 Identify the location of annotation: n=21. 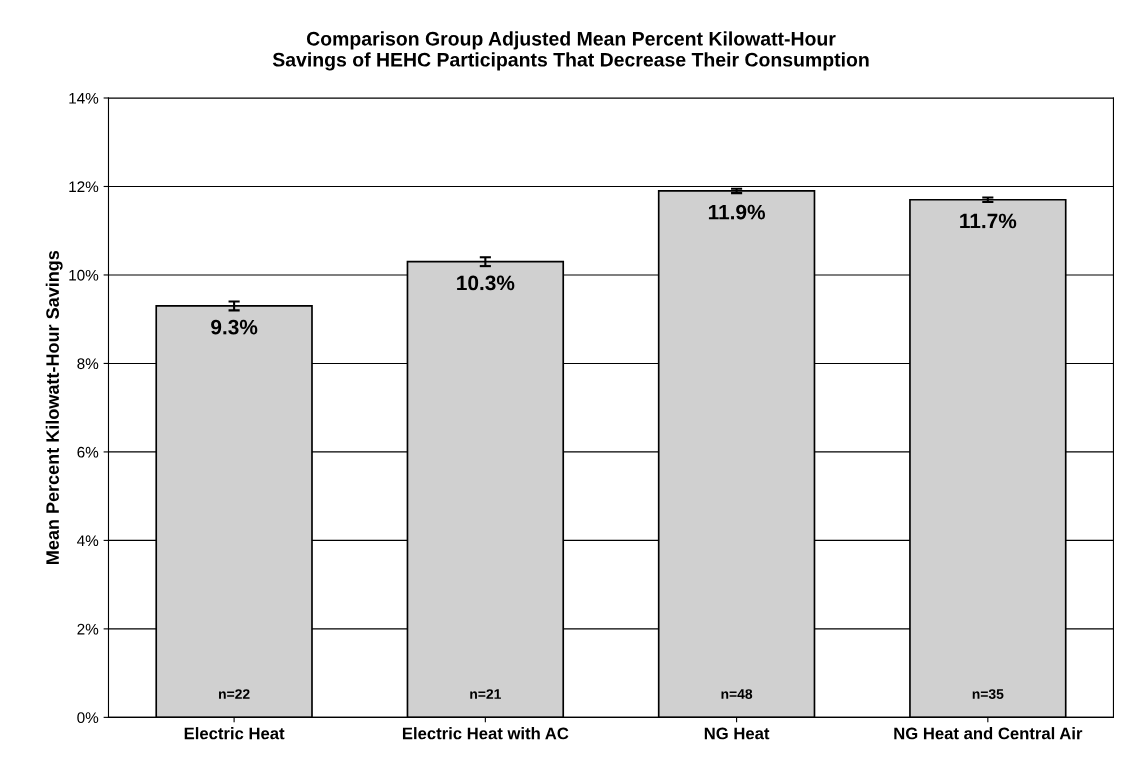
(485, 694).